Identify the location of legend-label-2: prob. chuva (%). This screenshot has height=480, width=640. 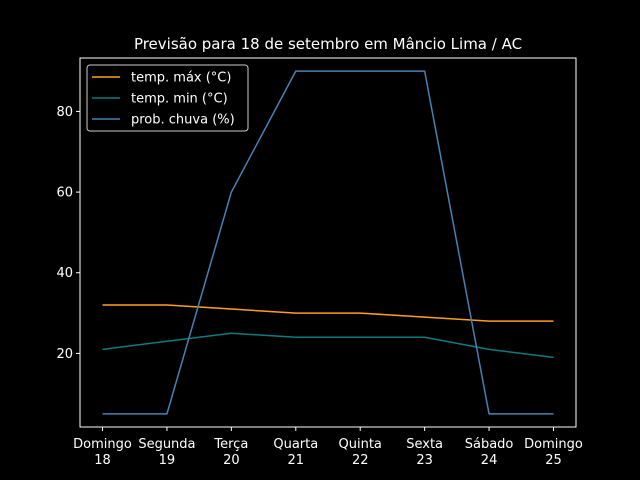
(183, 120).